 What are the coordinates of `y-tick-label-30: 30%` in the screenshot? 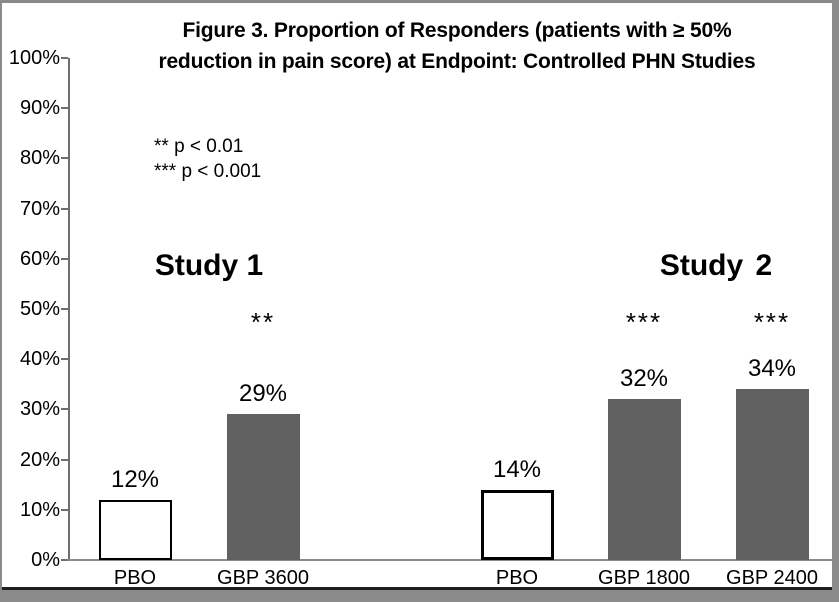 It's located at (39, 409).